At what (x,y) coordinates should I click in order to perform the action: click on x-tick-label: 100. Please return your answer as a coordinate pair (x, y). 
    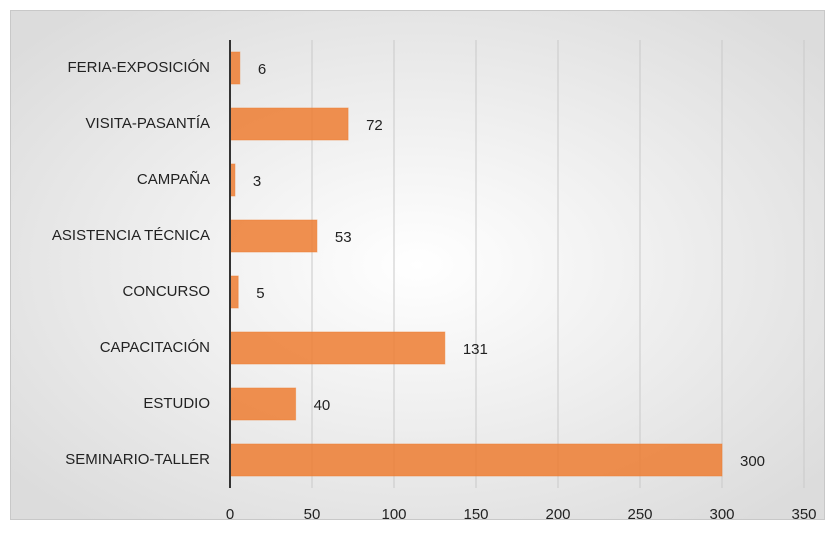
    Looking at the image, I should click on (393, 514).